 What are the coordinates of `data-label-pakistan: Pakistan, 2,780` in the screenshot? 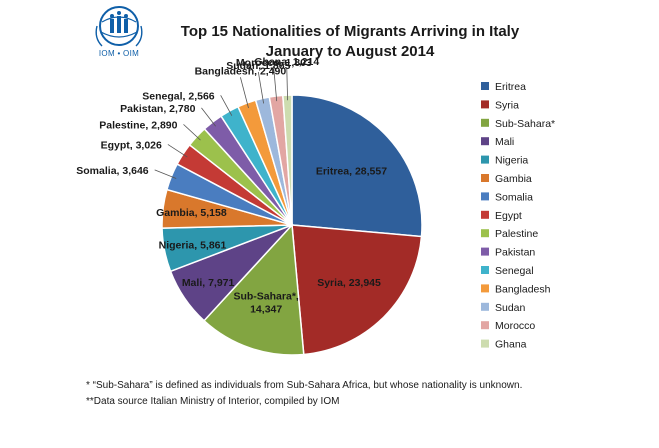 It's located at (157, 109).